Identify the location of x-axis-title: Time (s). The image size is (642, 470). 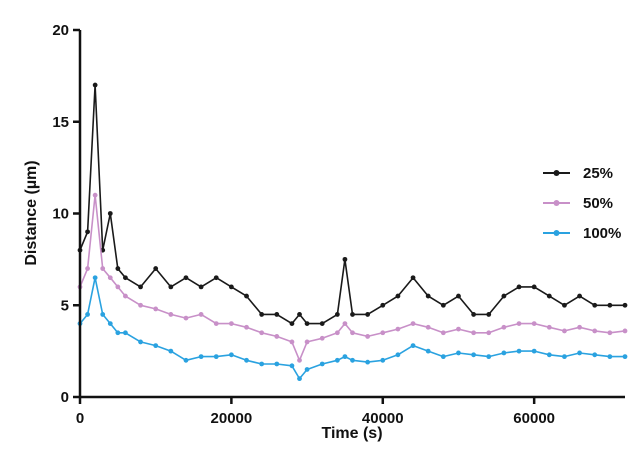
(351, 433).